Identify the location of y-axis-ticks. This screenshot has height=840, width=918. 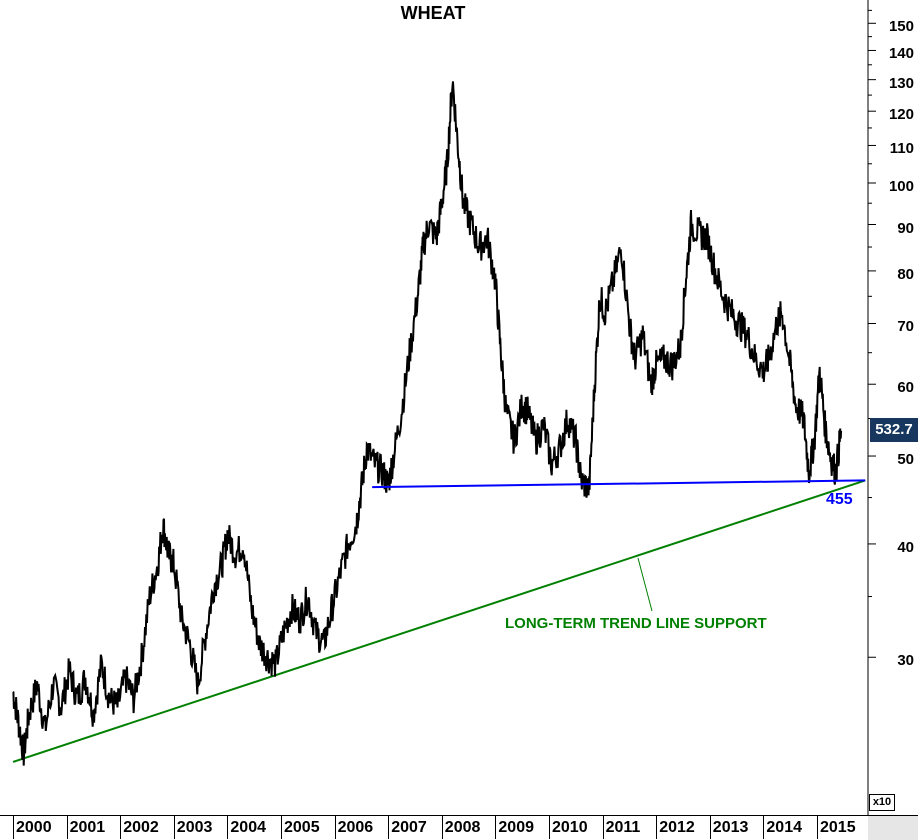
(872, 333).